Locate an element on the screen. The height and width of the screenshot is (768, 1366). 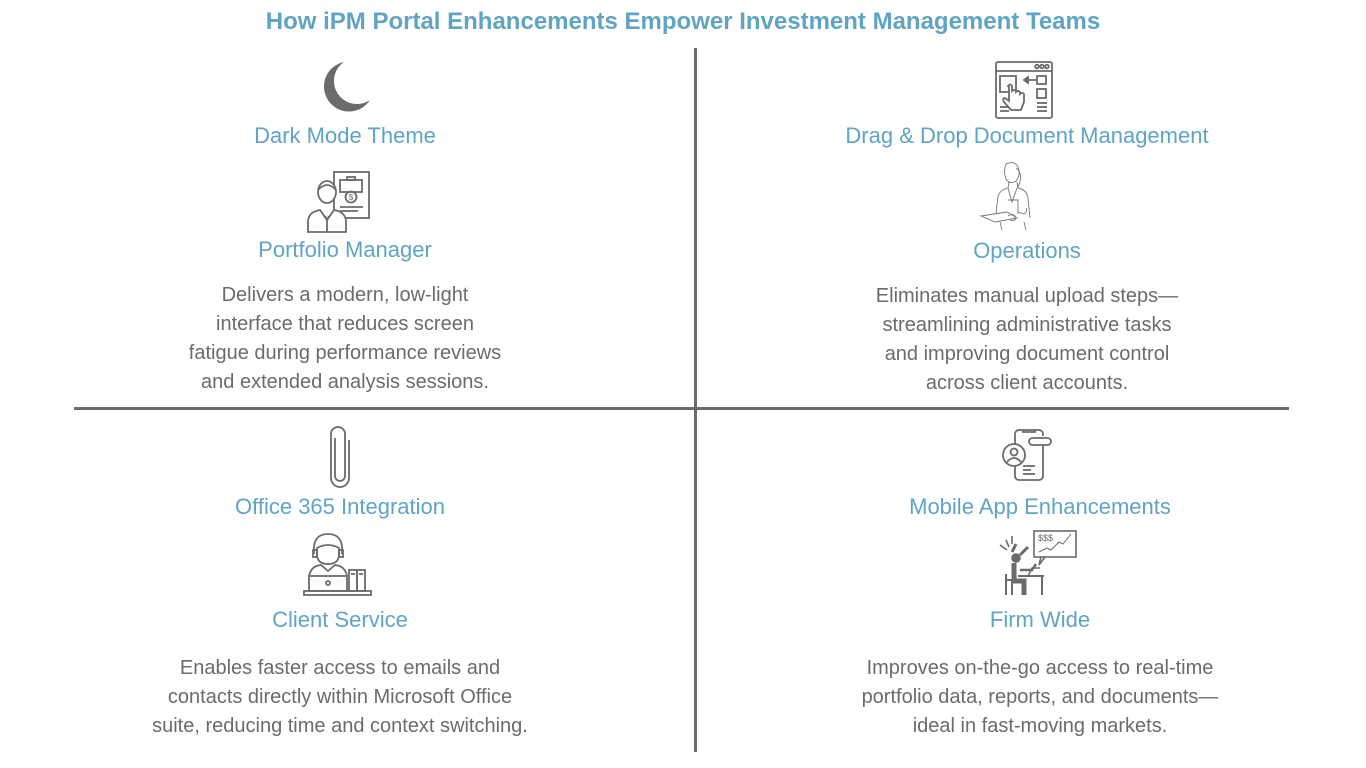
horizontal-divider is located at coordinates (681, 408).